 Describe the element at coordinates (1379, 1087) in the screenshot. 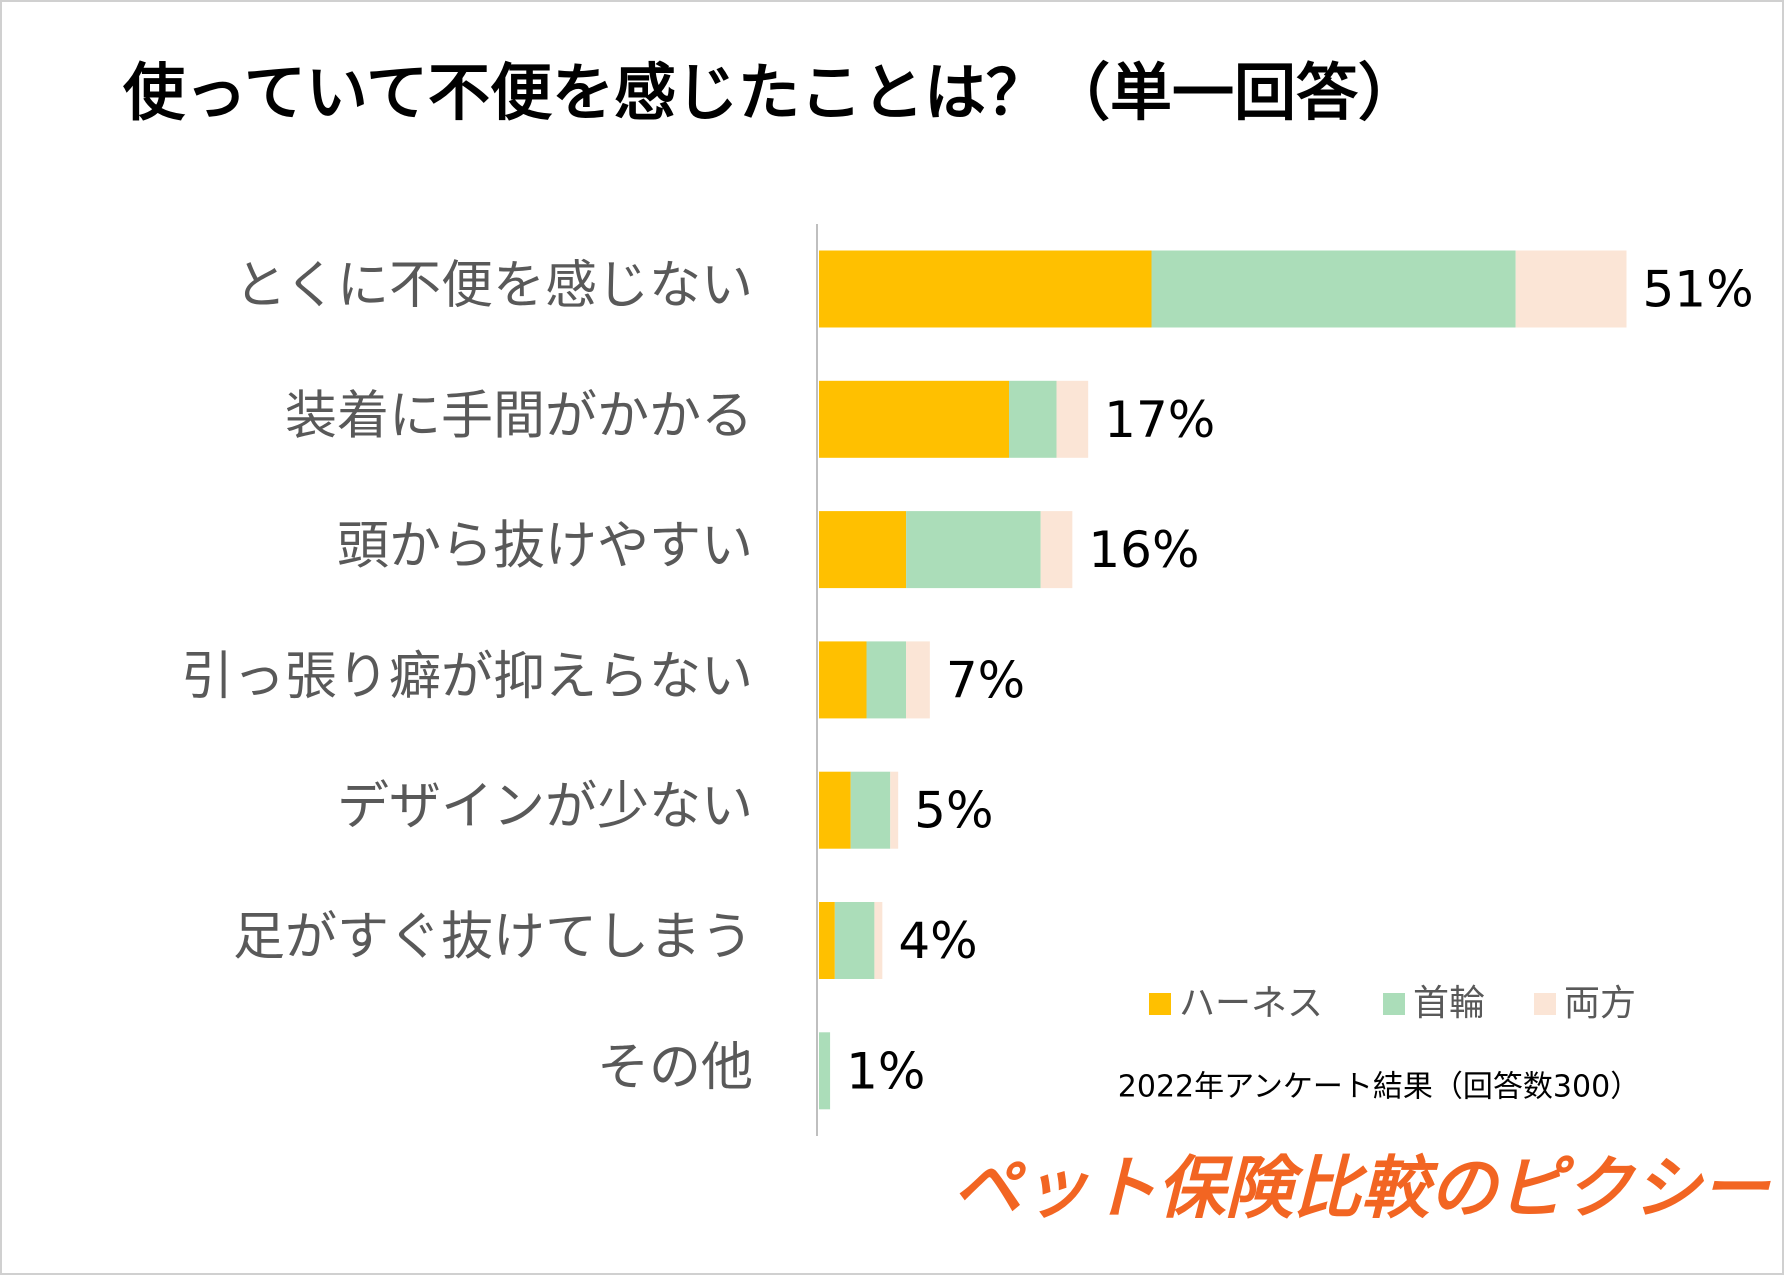

I see `note: 2022年アンケート結果（回答数300）` at that location.